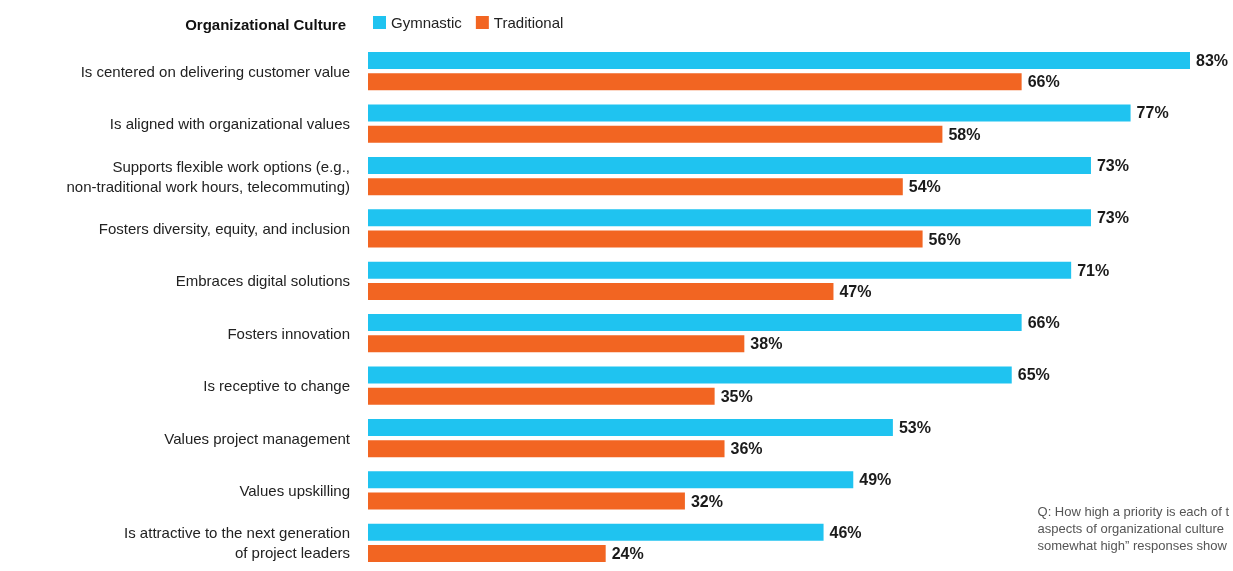 This screenshot has height=571, width=1233. I want to click on y-tick-label: Supports flexible work options (e.g., non-traditional work hours, telecommuting), so click(208, 176).